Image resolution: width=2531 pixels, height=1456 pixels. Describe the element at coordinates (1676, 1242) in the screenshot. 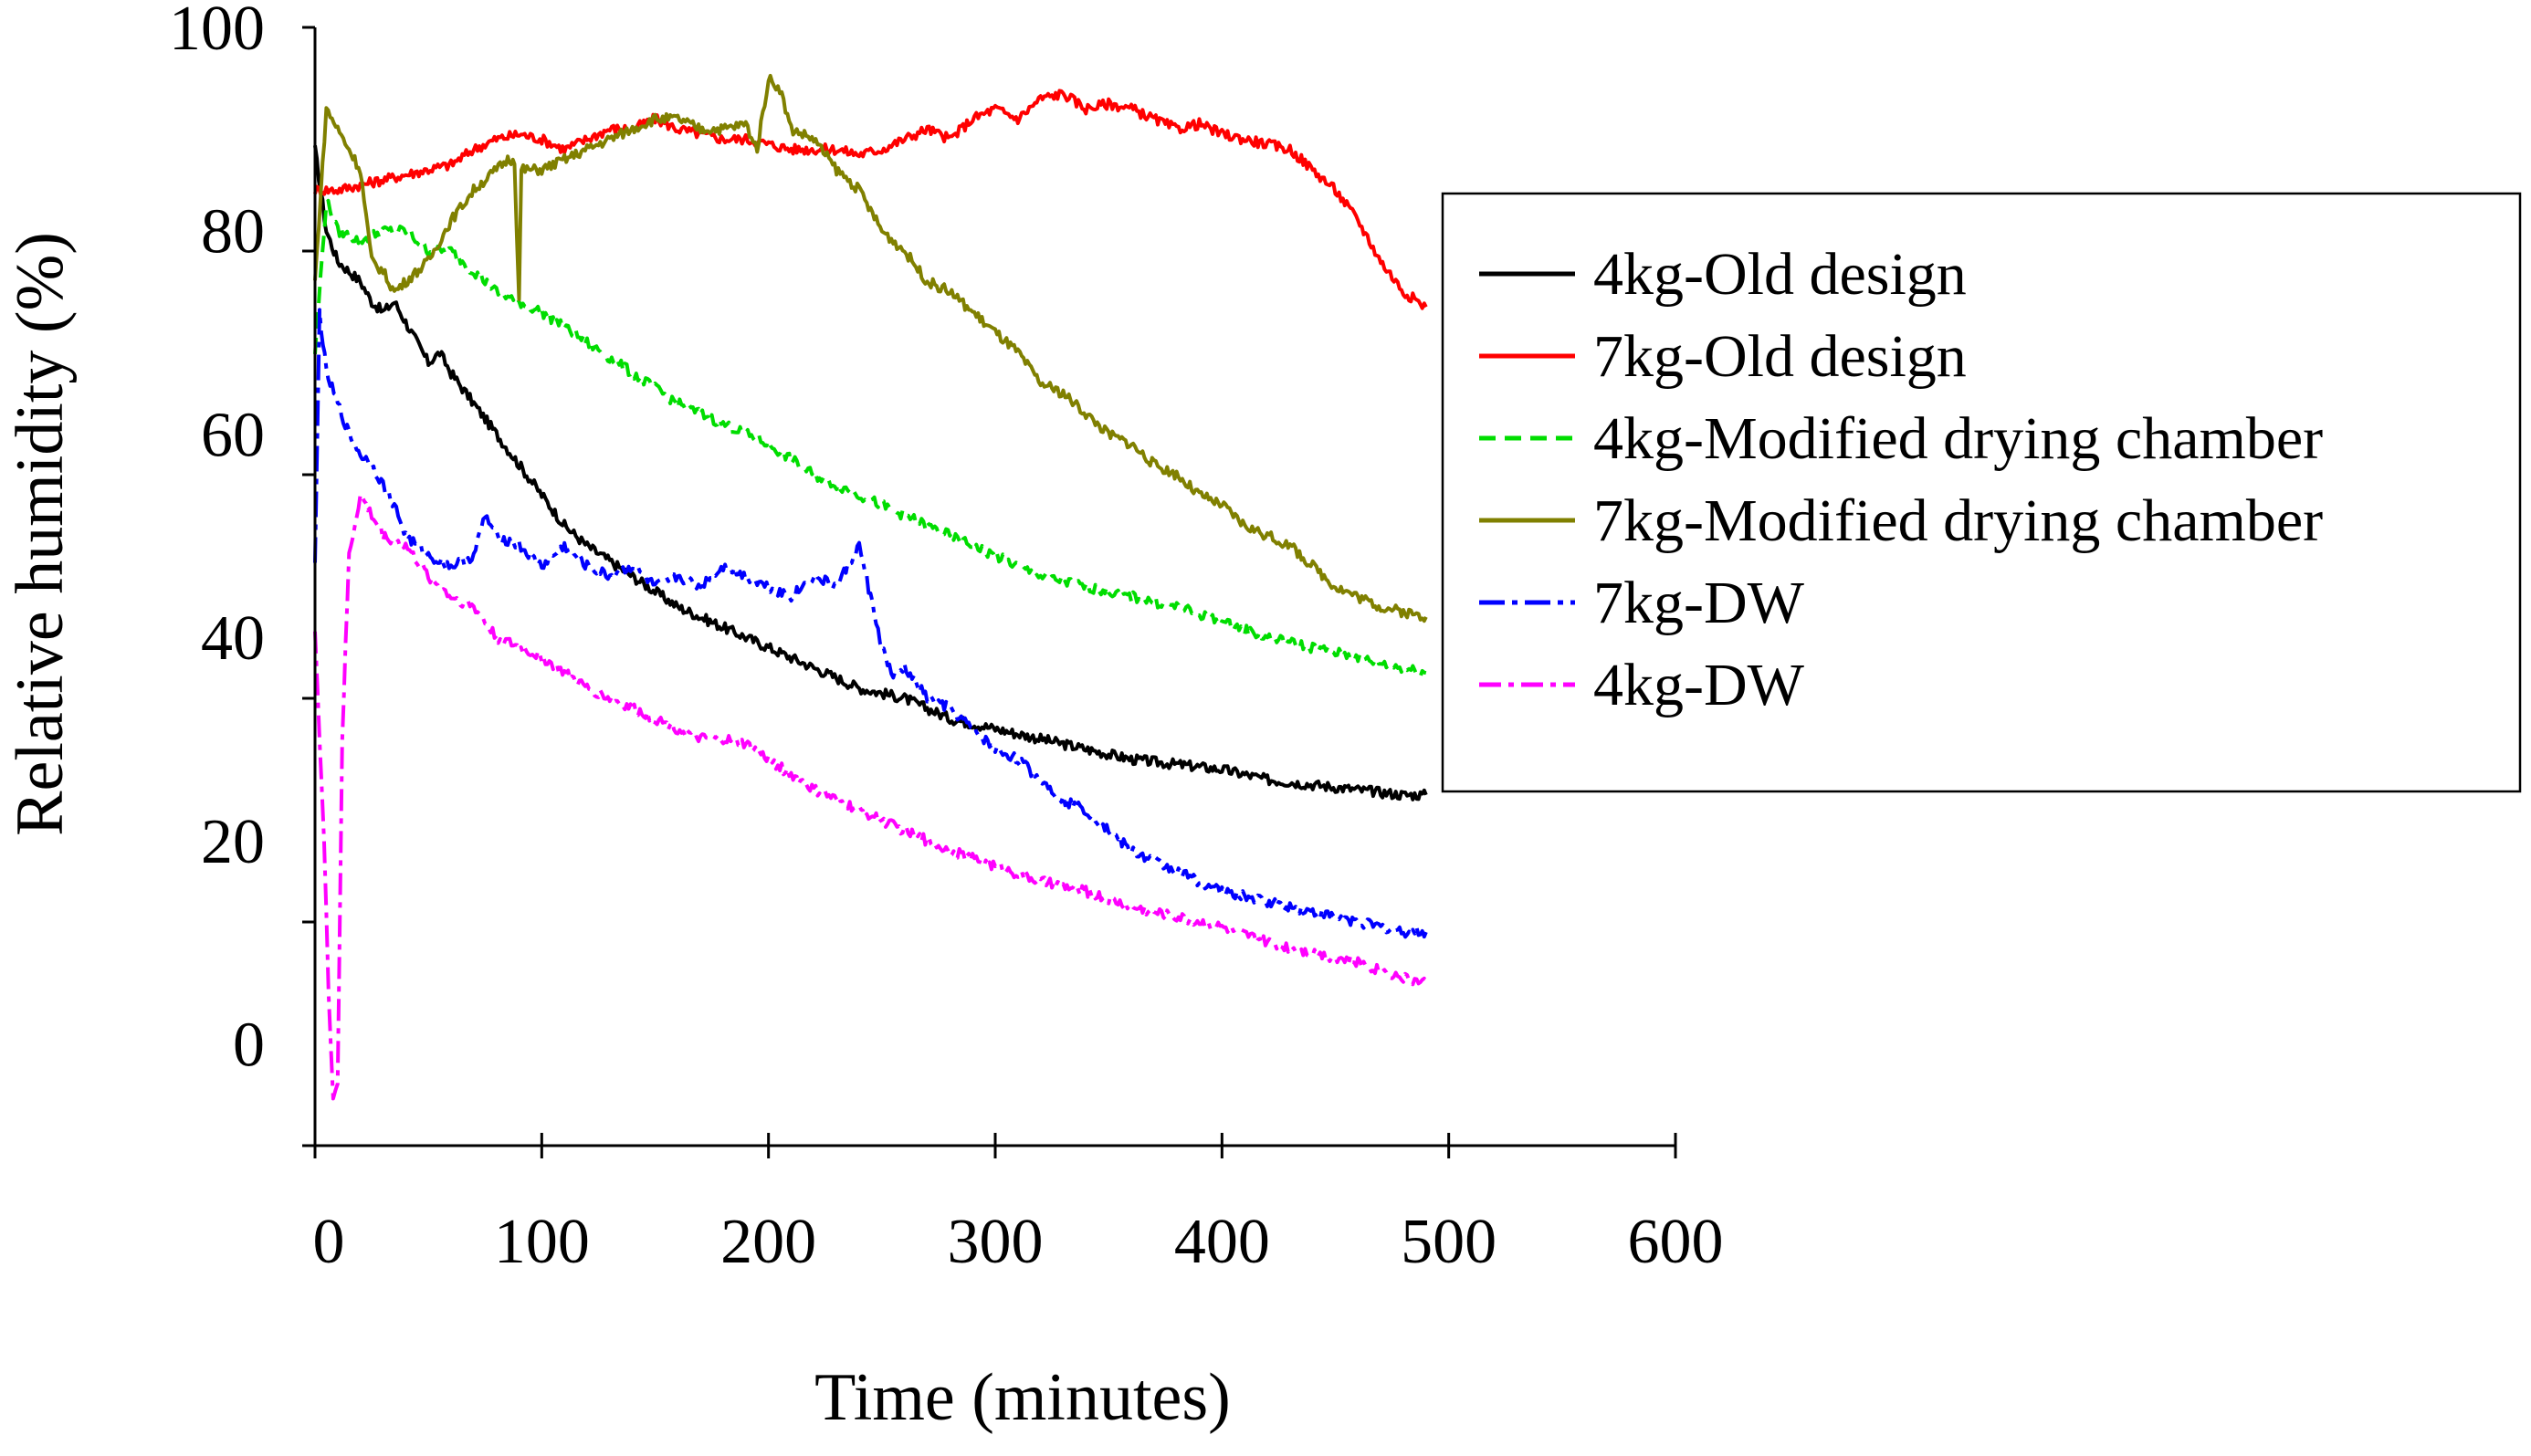

I see `x-tick-label: 600` at that location.